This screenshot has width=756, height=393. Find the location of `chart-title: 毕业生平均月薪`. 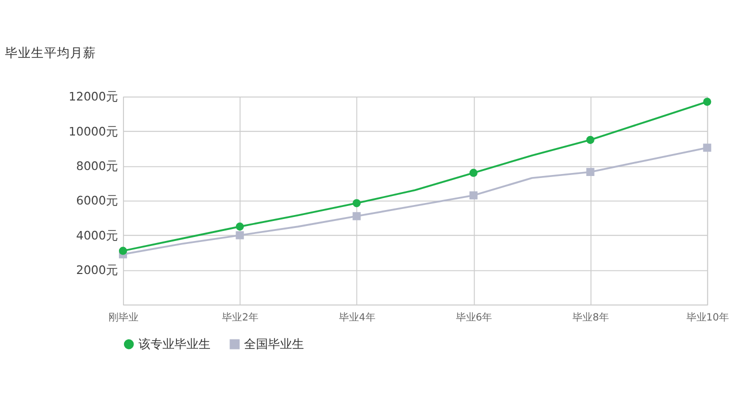

chart-title: 毕业生平均月薪 is located at coordinates (50, 52).